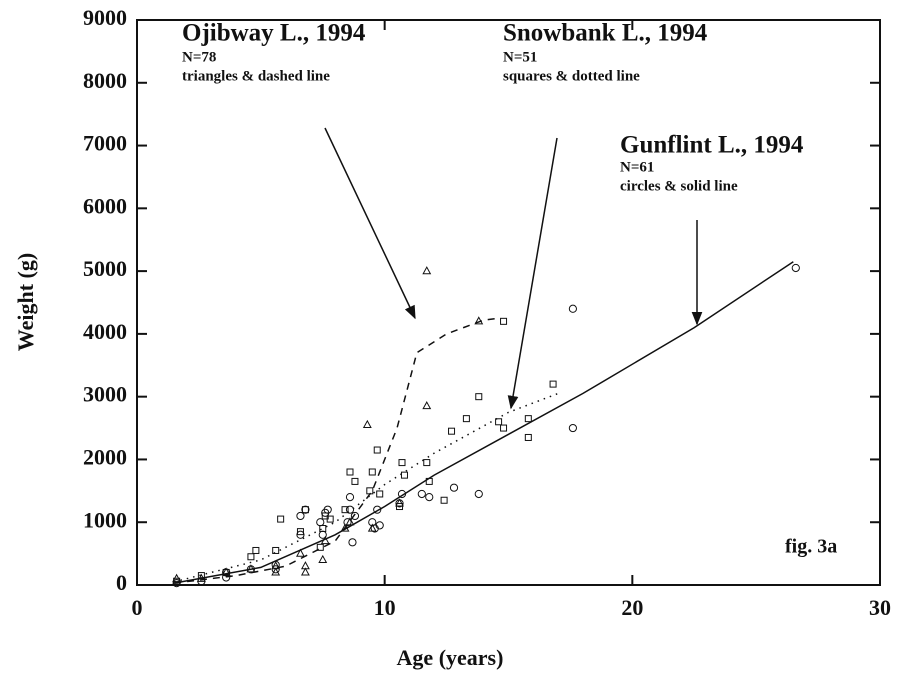 Image resolution: width=900 pixels, height=674 pixels. What do you see at coordinates (256, 76) in the screenshot?
I see `annotation-desc: triangles & dashed line` at bounding box center [256, 76].